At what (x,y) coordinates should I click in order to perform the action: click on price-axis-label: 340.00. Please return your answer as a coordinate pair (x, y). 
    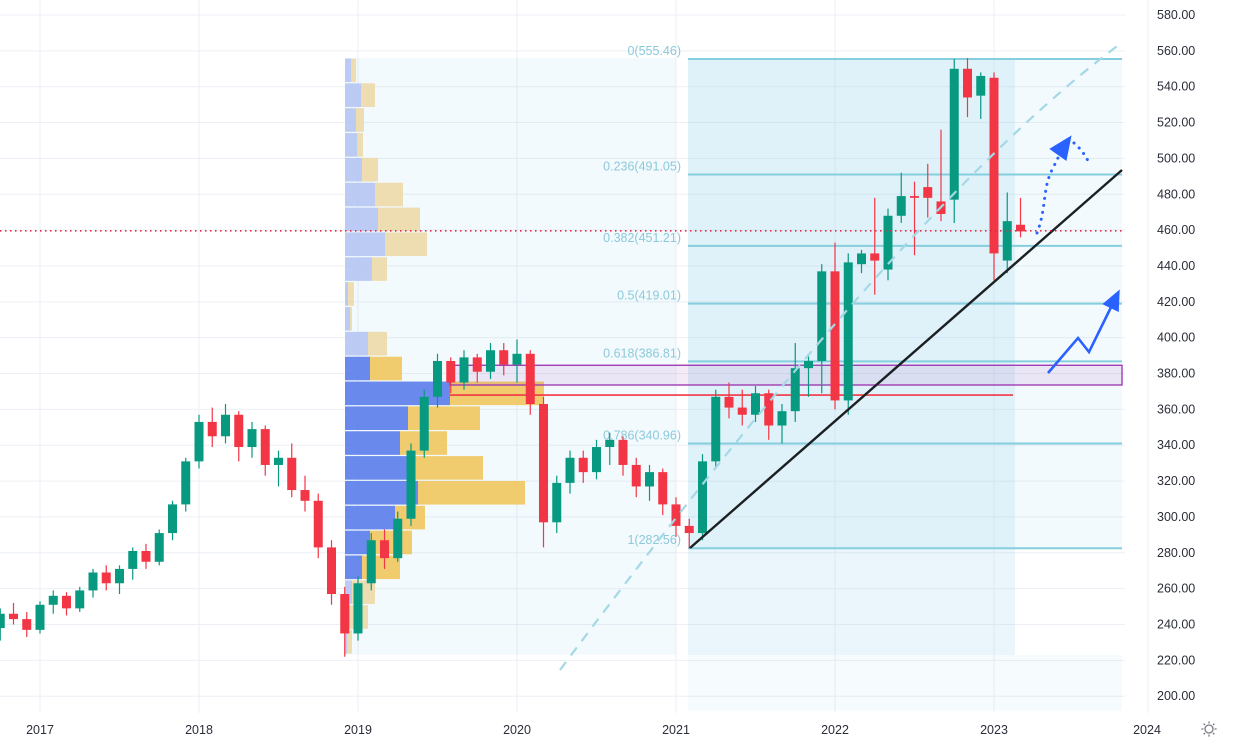
    Looking at the image, I should click on (1176, 445).